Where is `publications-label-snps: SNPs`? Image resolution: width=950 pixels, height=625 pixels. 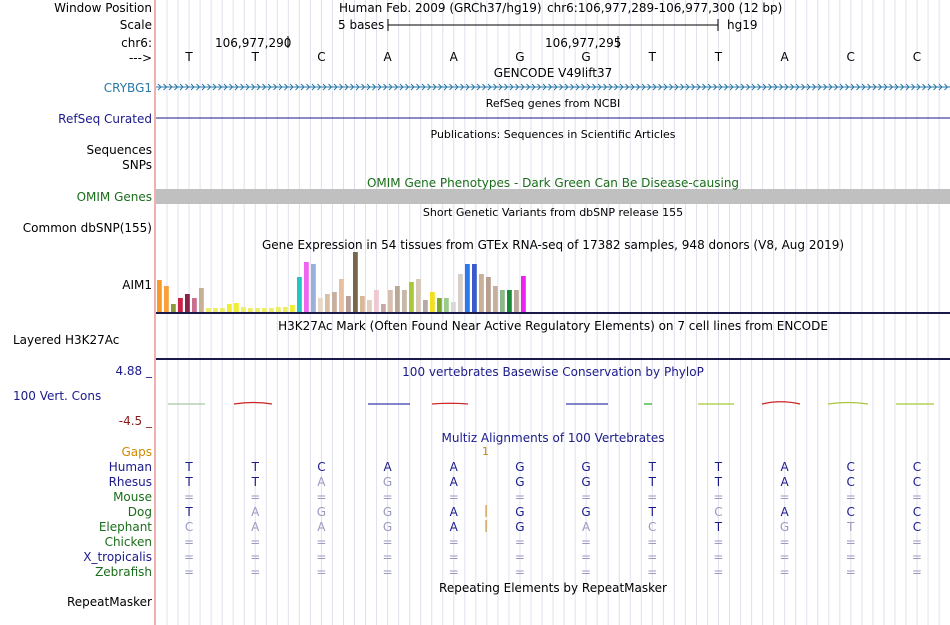
publications-label-snps: SNPs is located at coordinates (137, 165).